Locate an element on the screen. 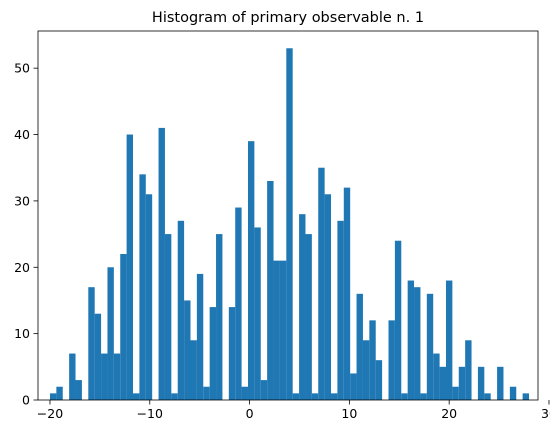 The width and height of the screenshot is (550, 433). y-tick-label: 30 is located at coordinates (22, 200).